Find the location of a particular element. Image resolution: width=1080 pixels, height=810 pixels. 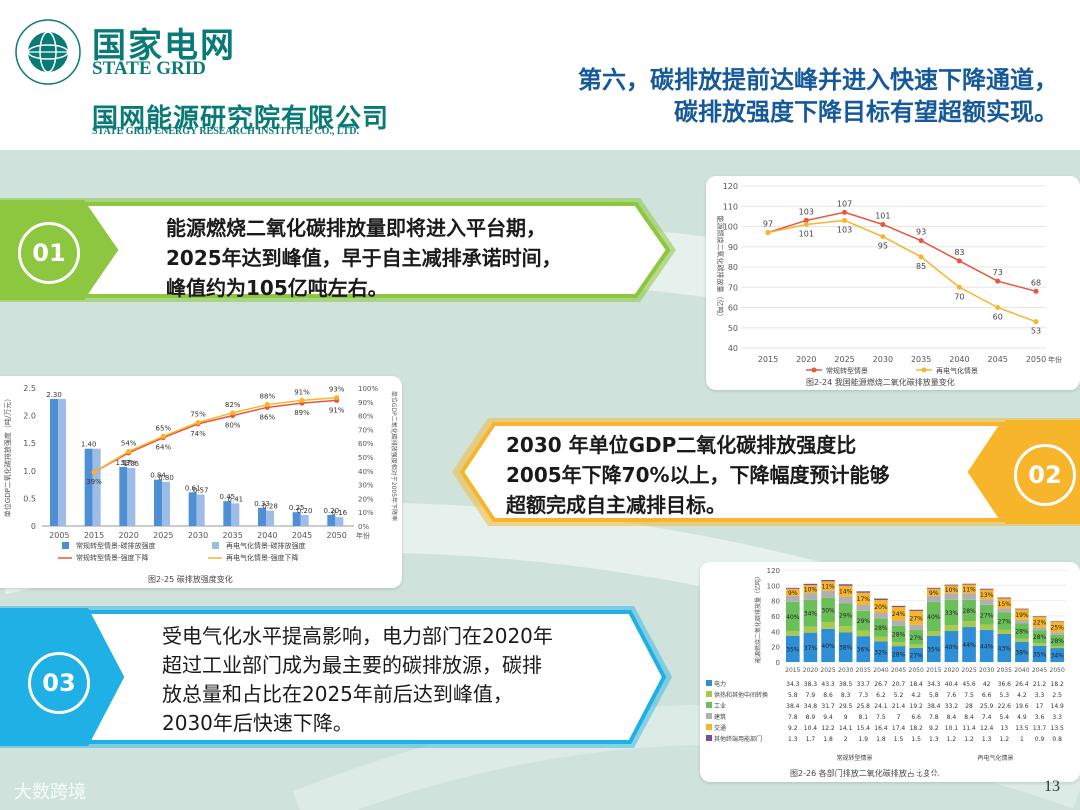

bar-label: 0.57 is located at coordinates (201, 491).